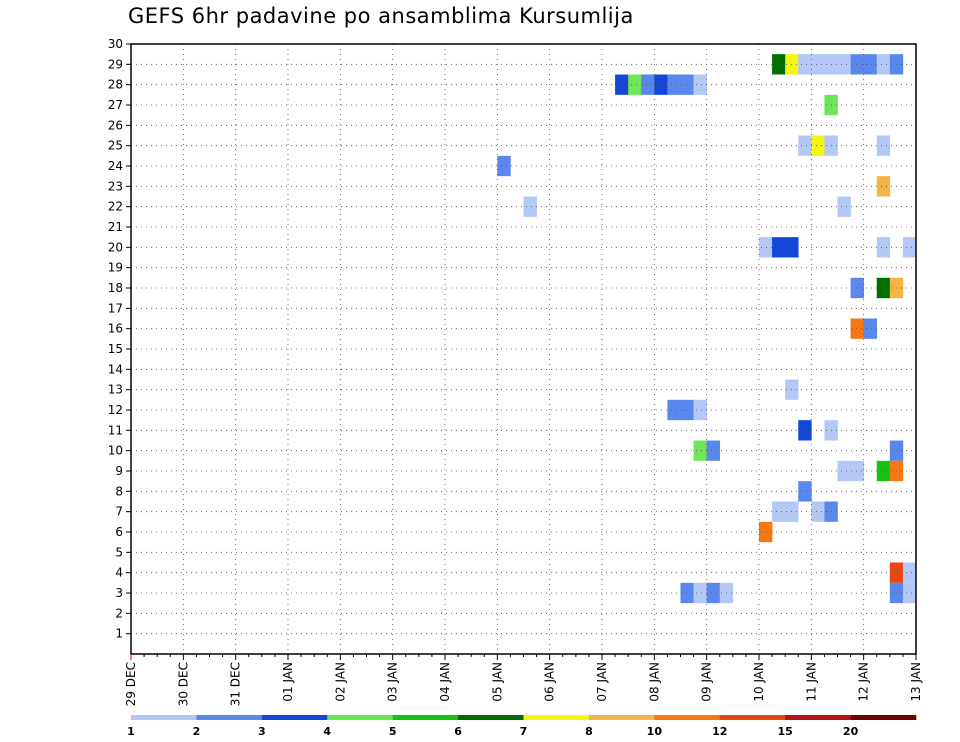 This screenshot has width=960, height=742. I want to click on y-tick-label-20: 20, so click(115, 247).